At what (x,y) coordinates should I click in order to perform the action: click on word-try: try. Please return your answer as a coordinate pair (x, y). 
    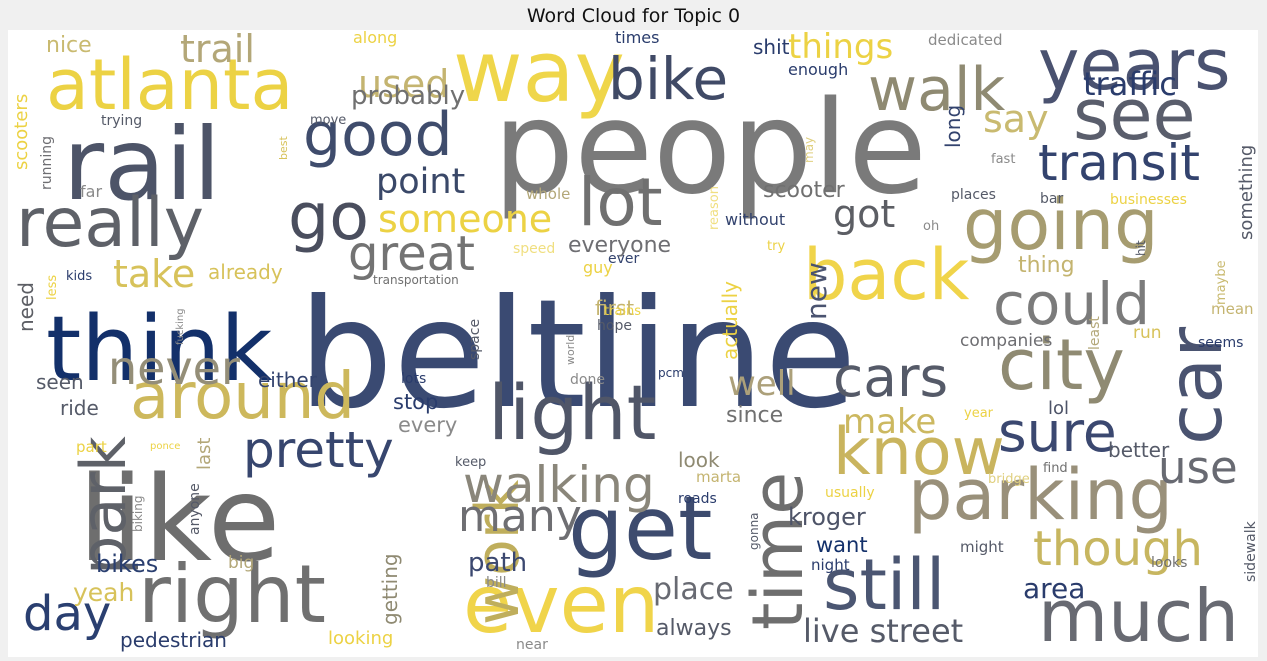
    Looking at the image, I should click on (776, 246).